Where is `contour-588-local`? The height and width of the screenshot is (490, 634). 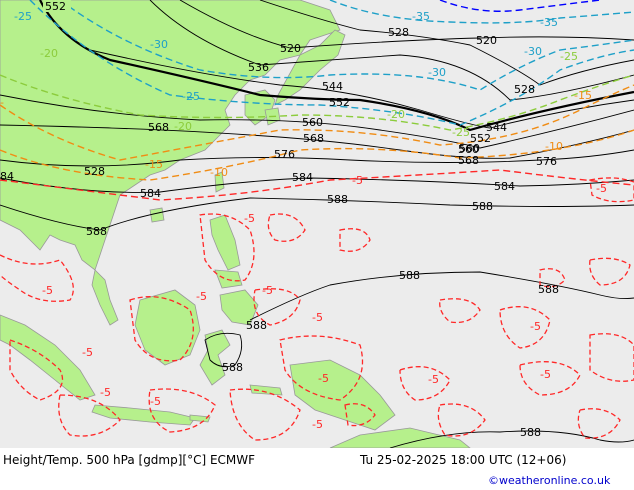 contour-588-local is located at coordinates (223, 350).